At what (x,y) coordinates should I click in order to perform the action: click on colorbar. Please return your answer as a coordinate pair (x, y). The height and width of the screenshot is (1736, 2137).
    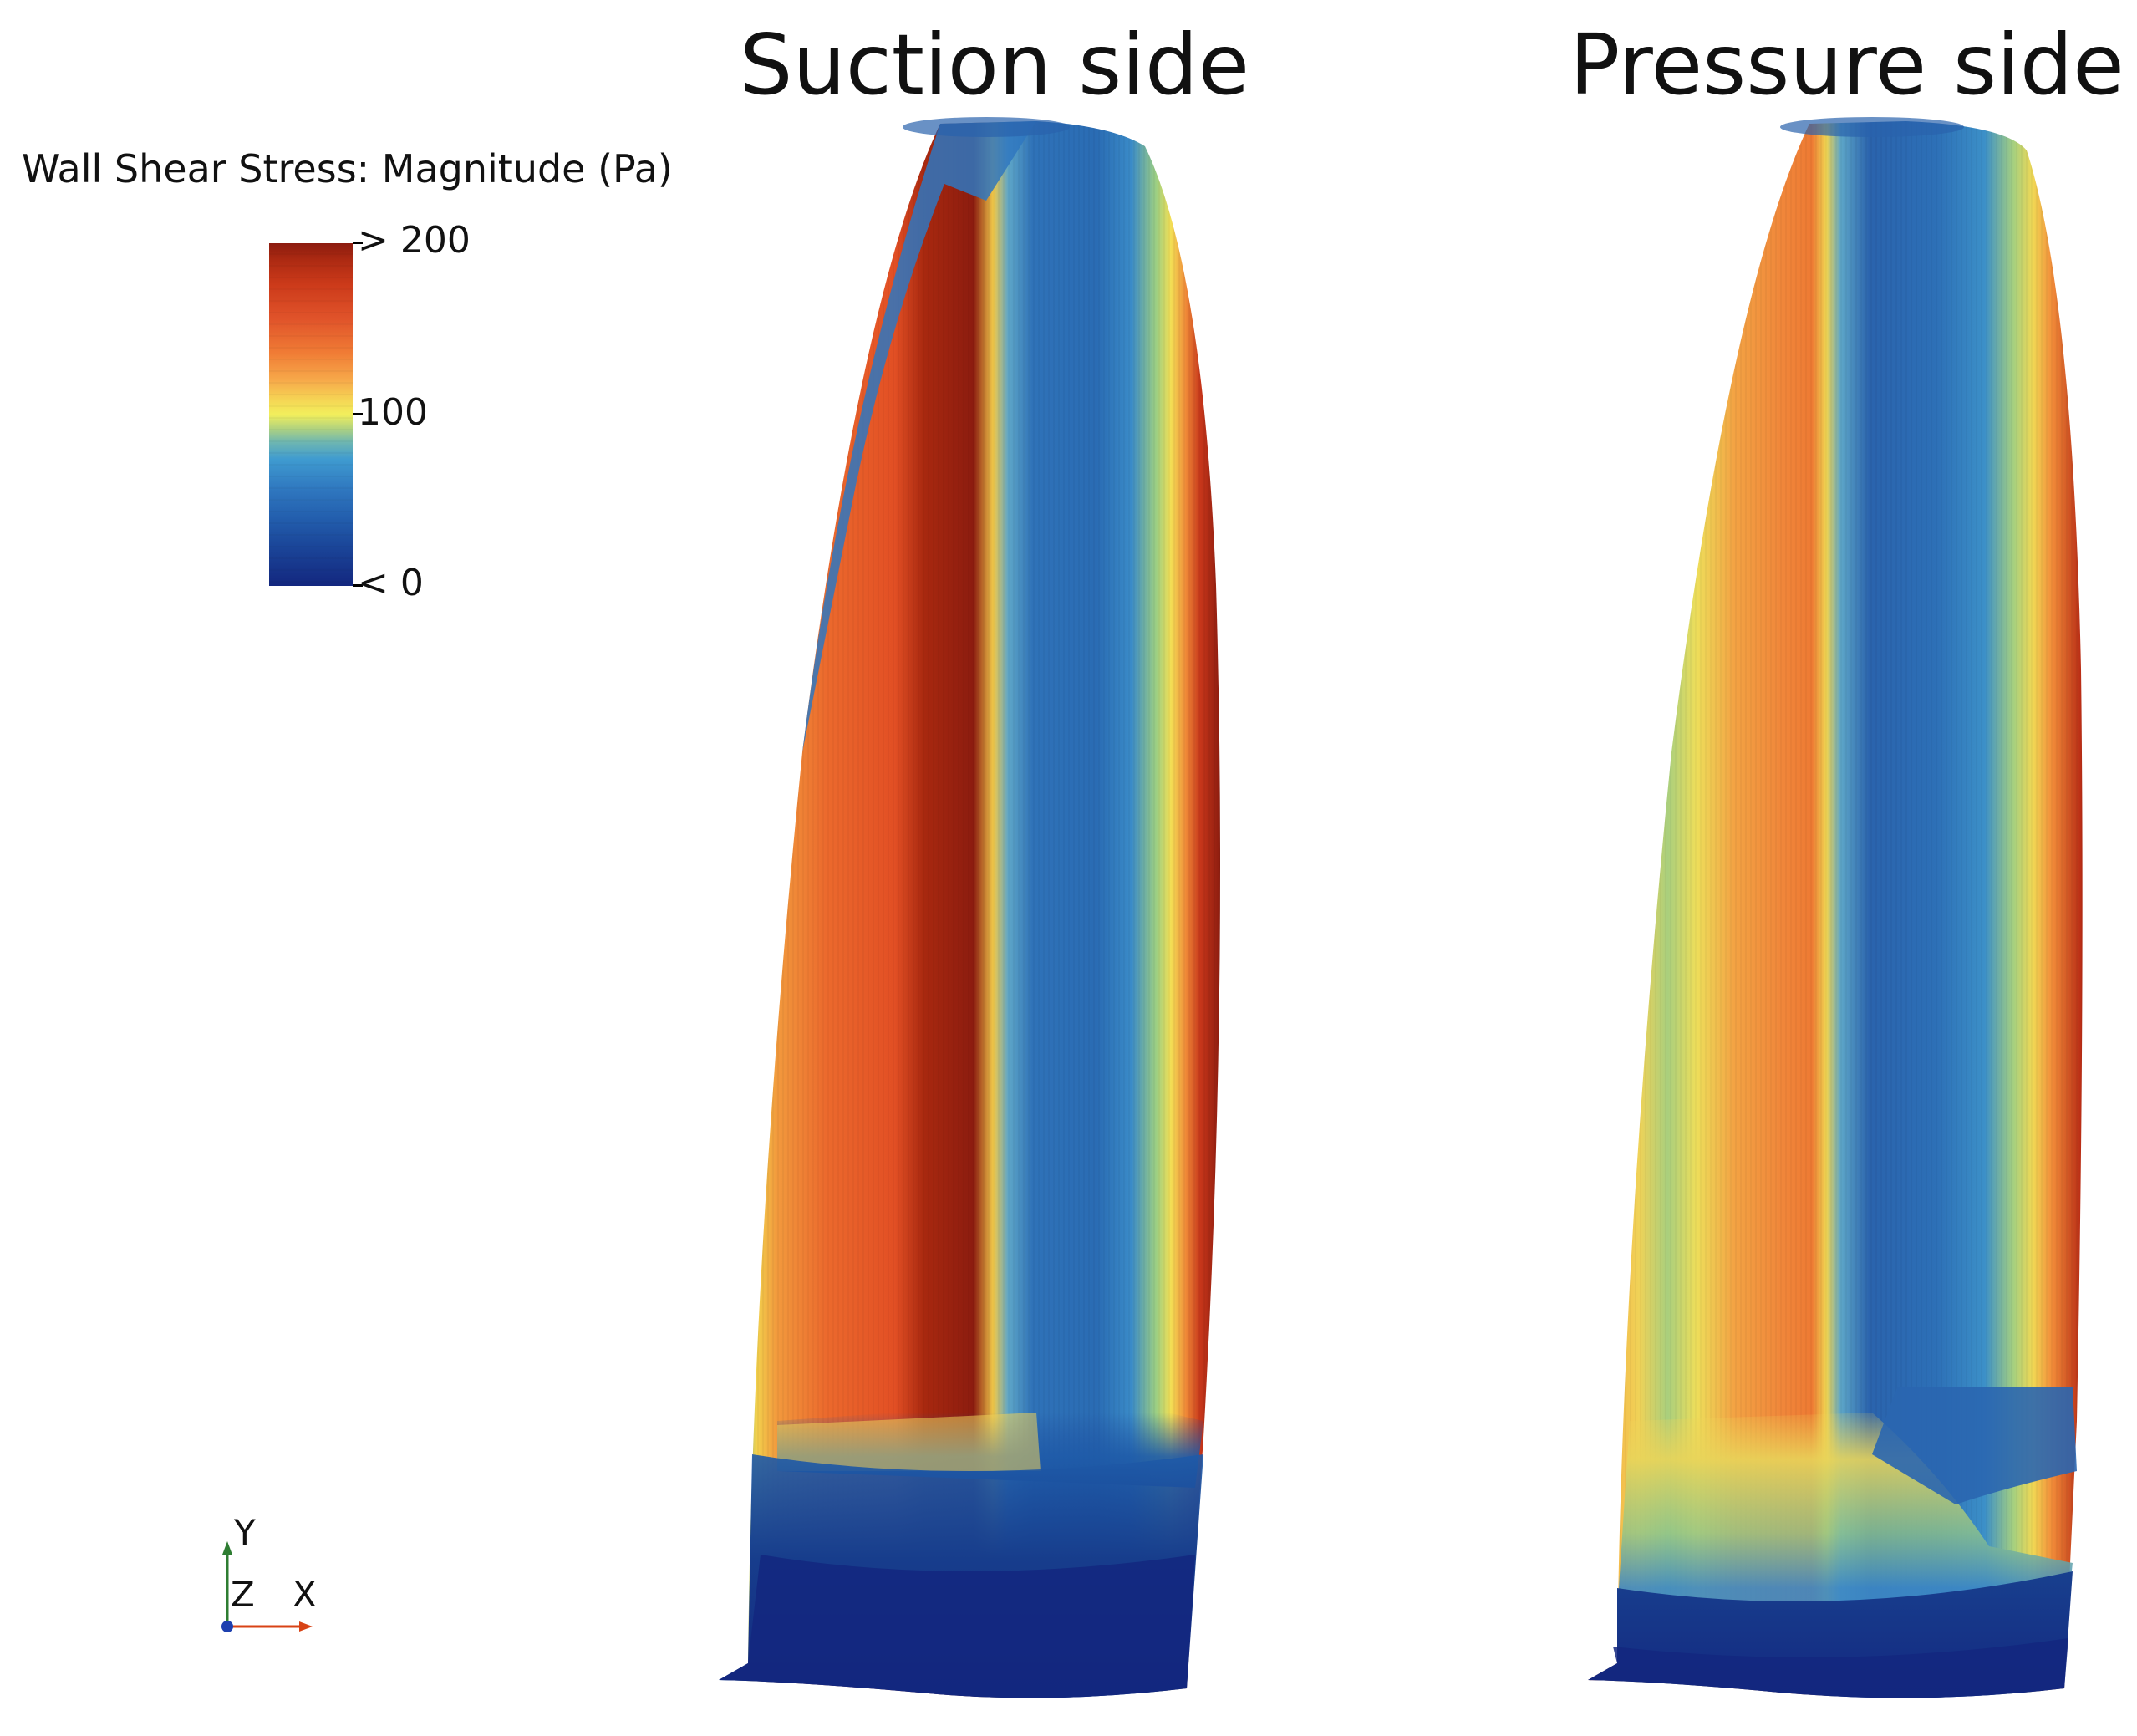
    Looking at the image, I should click on (311, 414).